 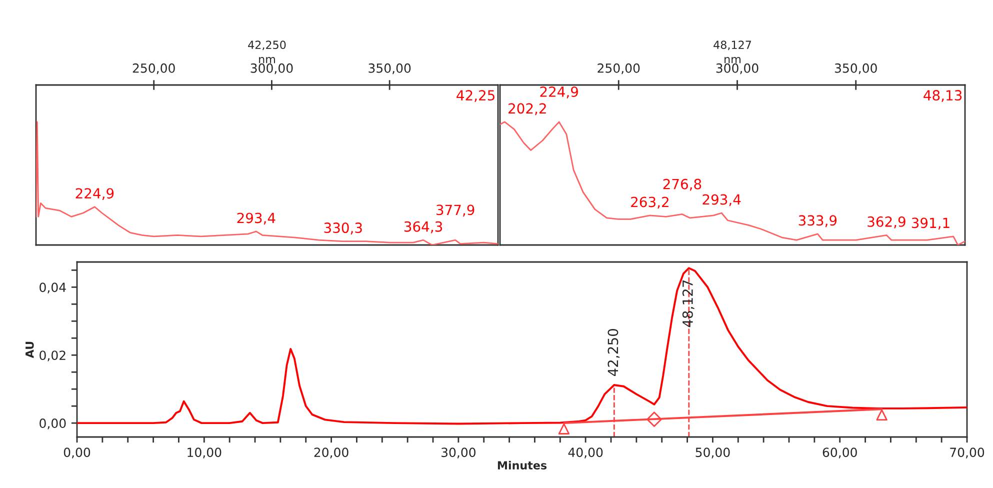 What do you see at coordinates (682, 184) in the screenshot?
I see `annotation: 276,8` at bounding box center [682, 184].